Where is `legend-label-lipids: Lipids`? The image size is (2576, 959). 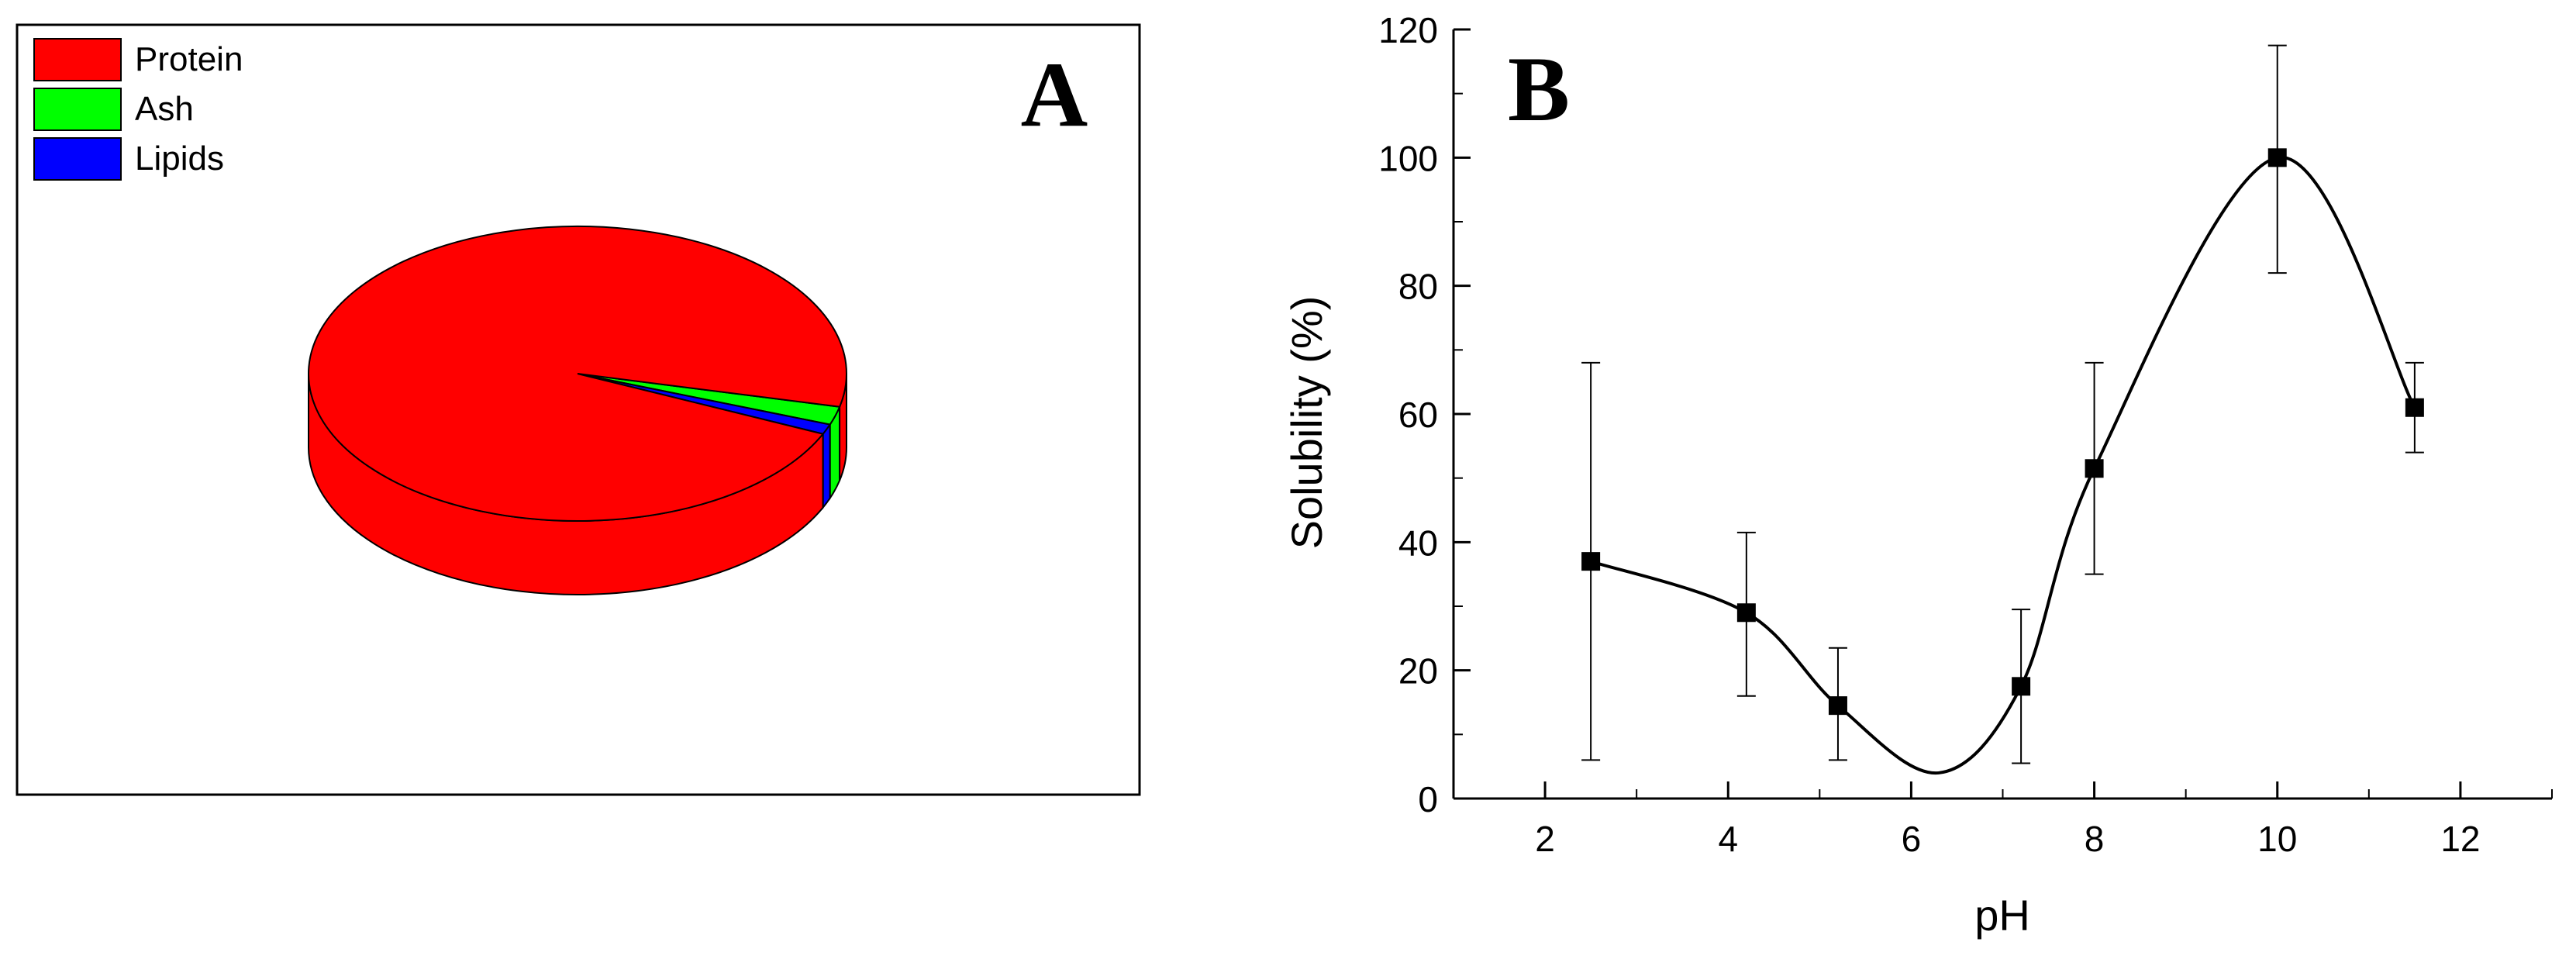 legend-label-lipids: Lipids is located at coordinates (179, 159).